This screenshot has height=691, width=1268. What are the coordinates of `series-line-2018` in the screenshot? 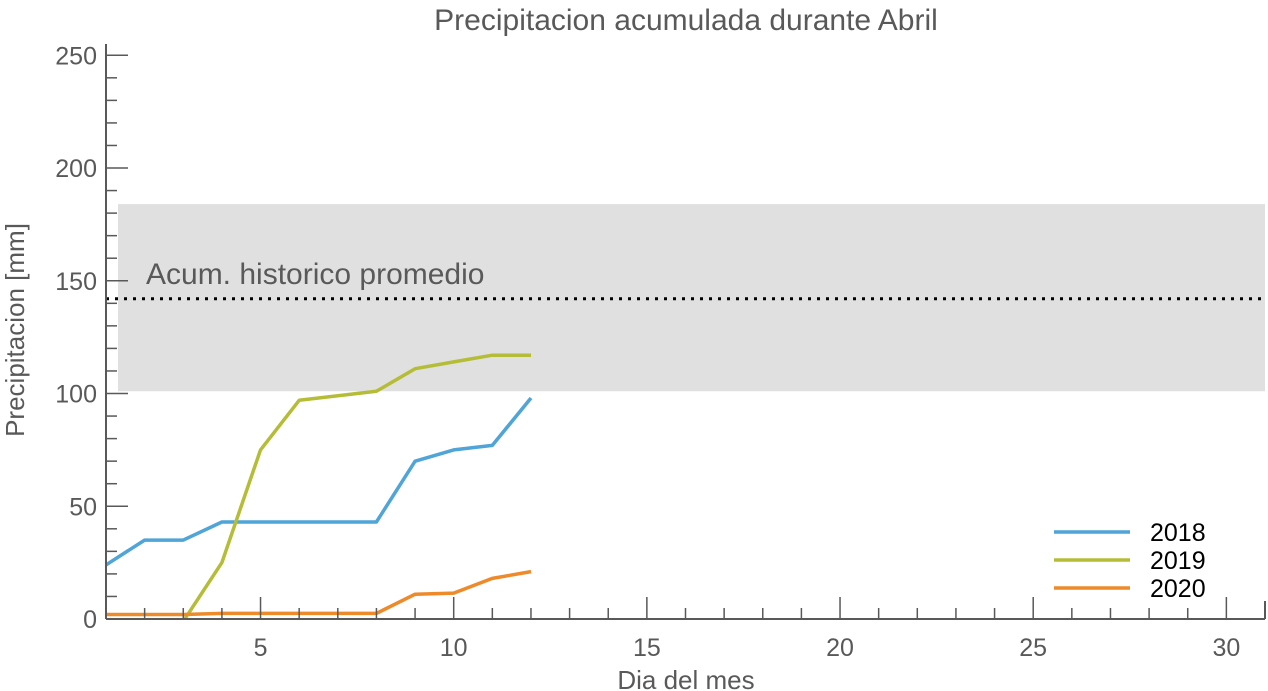 It's located at (319, 481).